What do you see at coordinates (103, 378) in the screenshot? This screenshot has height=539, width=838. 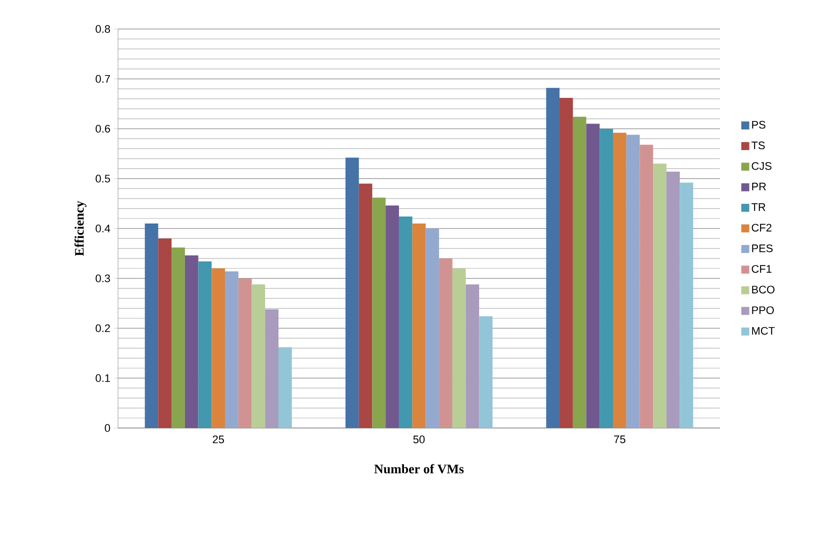 I see `y-tick-label: 0.1` at bounding box center [103, 378].